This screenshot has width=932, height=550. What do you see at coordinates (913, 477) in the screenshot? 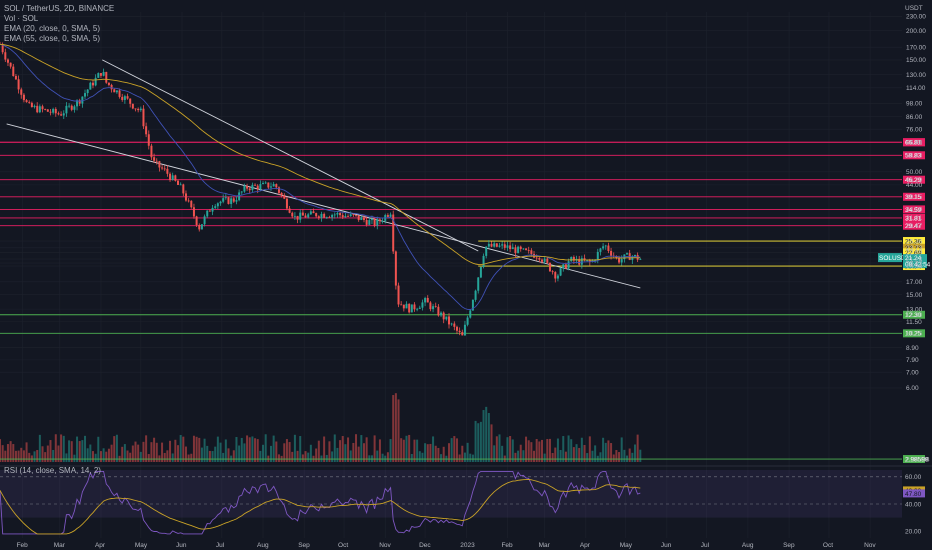
I see `rsi-tick-label: 60.00` at bounding box center [913, 477].